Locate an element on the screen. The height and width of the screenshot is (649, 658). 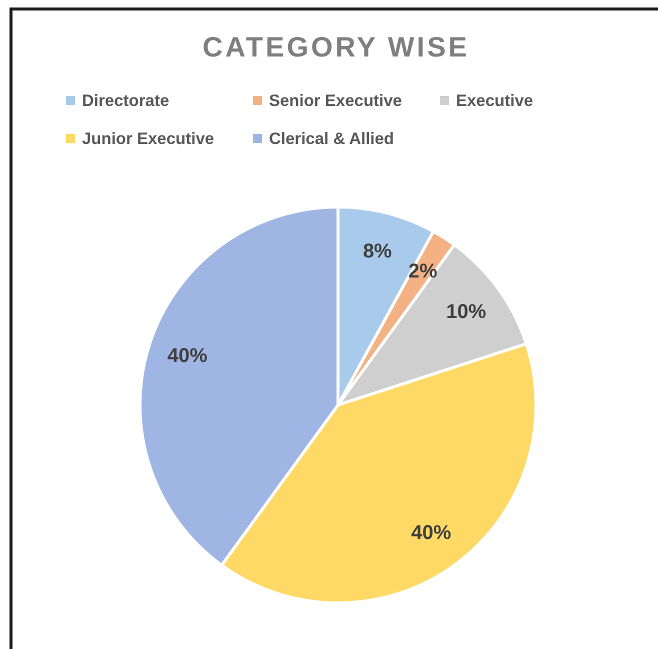
legend-label: Senior Executive is located at coordinates (335, 101).